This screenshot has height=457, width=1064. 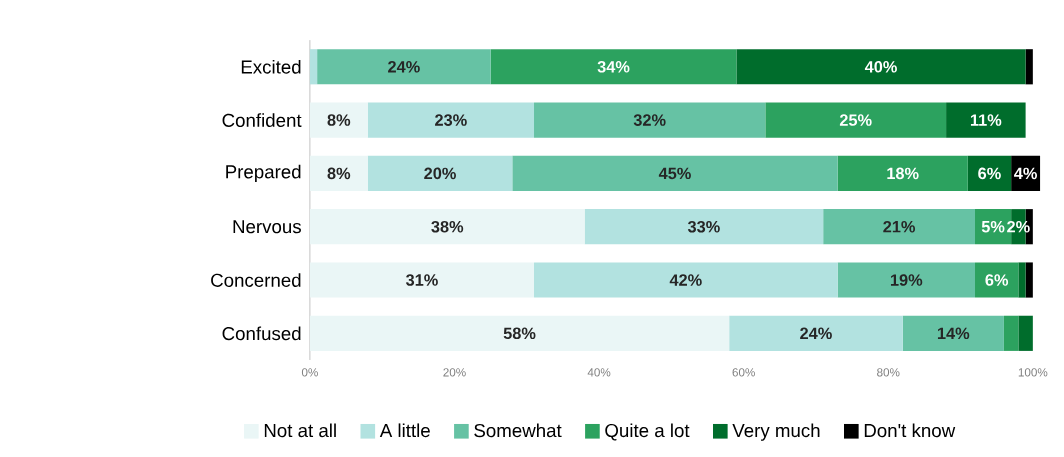 I want to click on x-tick-label: 80%, so click(x=888, y=372).